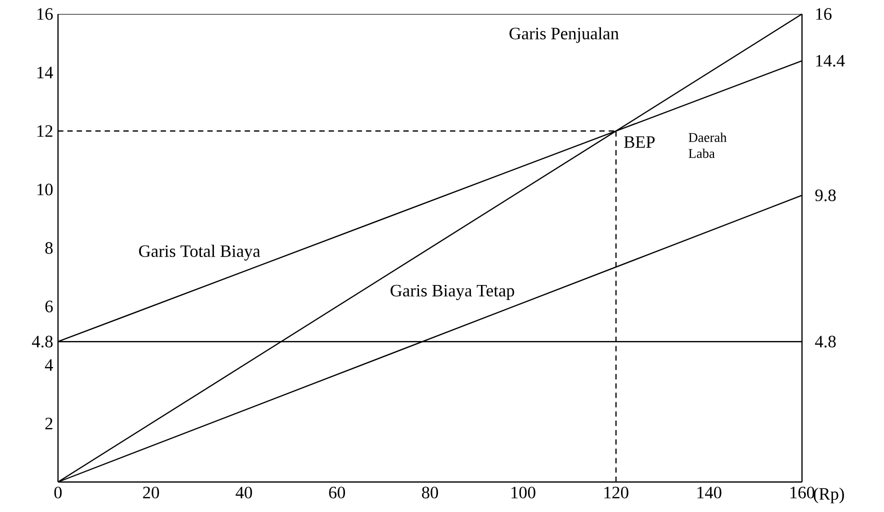 The width and height of the screenshot is (884, 512). What do you see at coordinates (48, 424) in the screenshot?
I see `y-tick-label: 2` at bounding box center [48, 424].